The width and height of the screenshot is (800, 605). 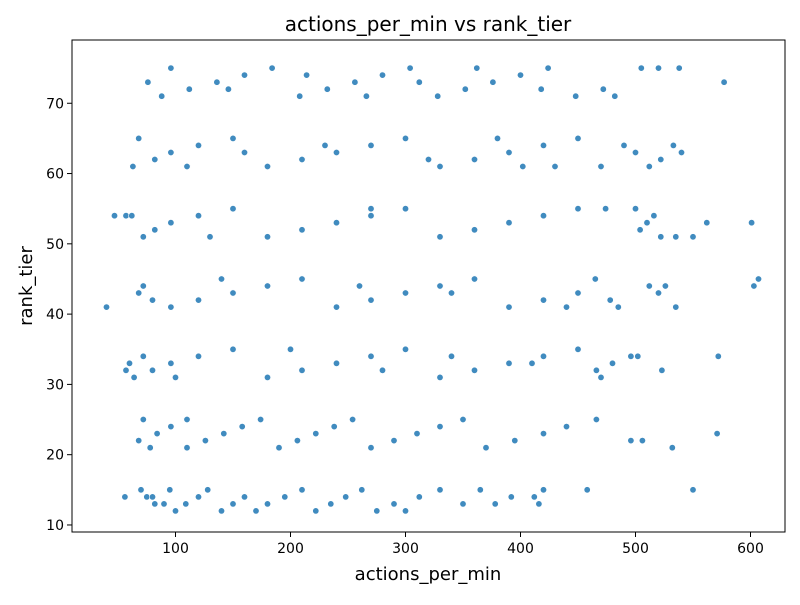 What do you see at coordinates (55, 315) in the screenshot?
I see `y-tick-label: 40` at bounding box center [55, 315].